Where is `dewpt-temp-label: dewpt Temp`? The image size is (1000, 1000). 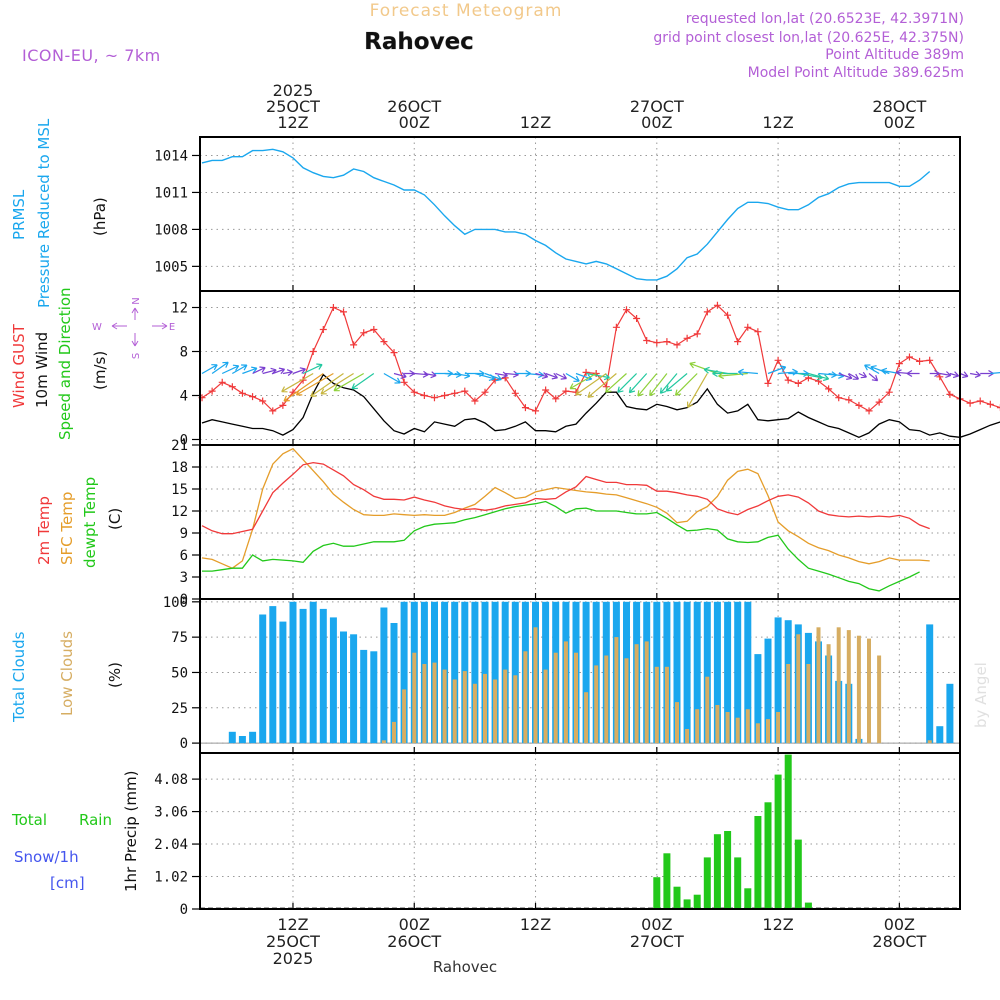 dewpt-temp-label: dewpt Temp is located at coordinates (90, 522).